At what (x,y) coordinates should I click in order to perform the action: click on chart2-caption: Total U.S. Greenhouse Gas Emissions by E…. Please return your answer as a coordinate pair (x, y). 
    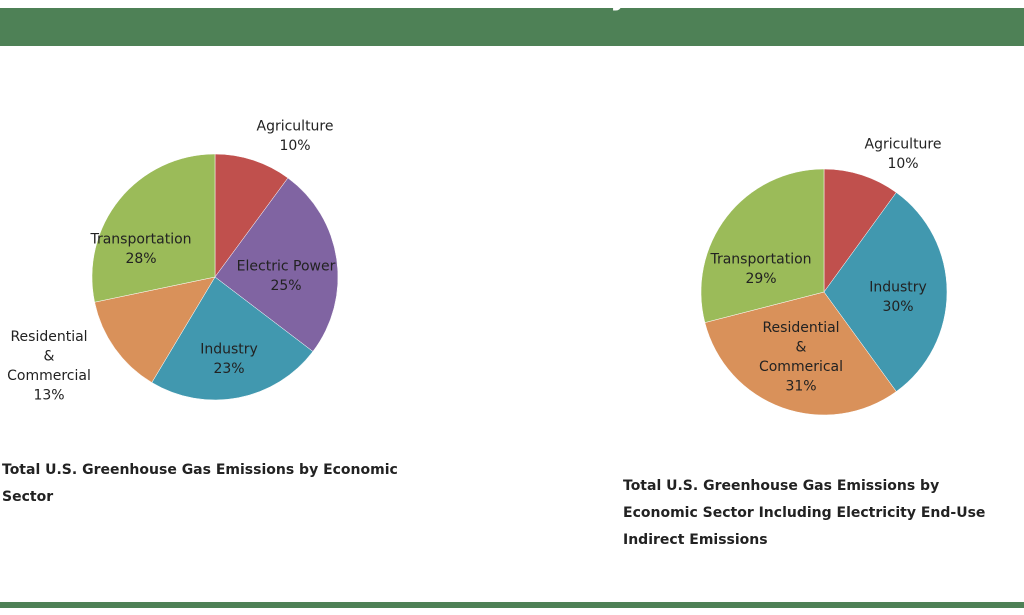
    Looking at the image, I should click on (804, 513).